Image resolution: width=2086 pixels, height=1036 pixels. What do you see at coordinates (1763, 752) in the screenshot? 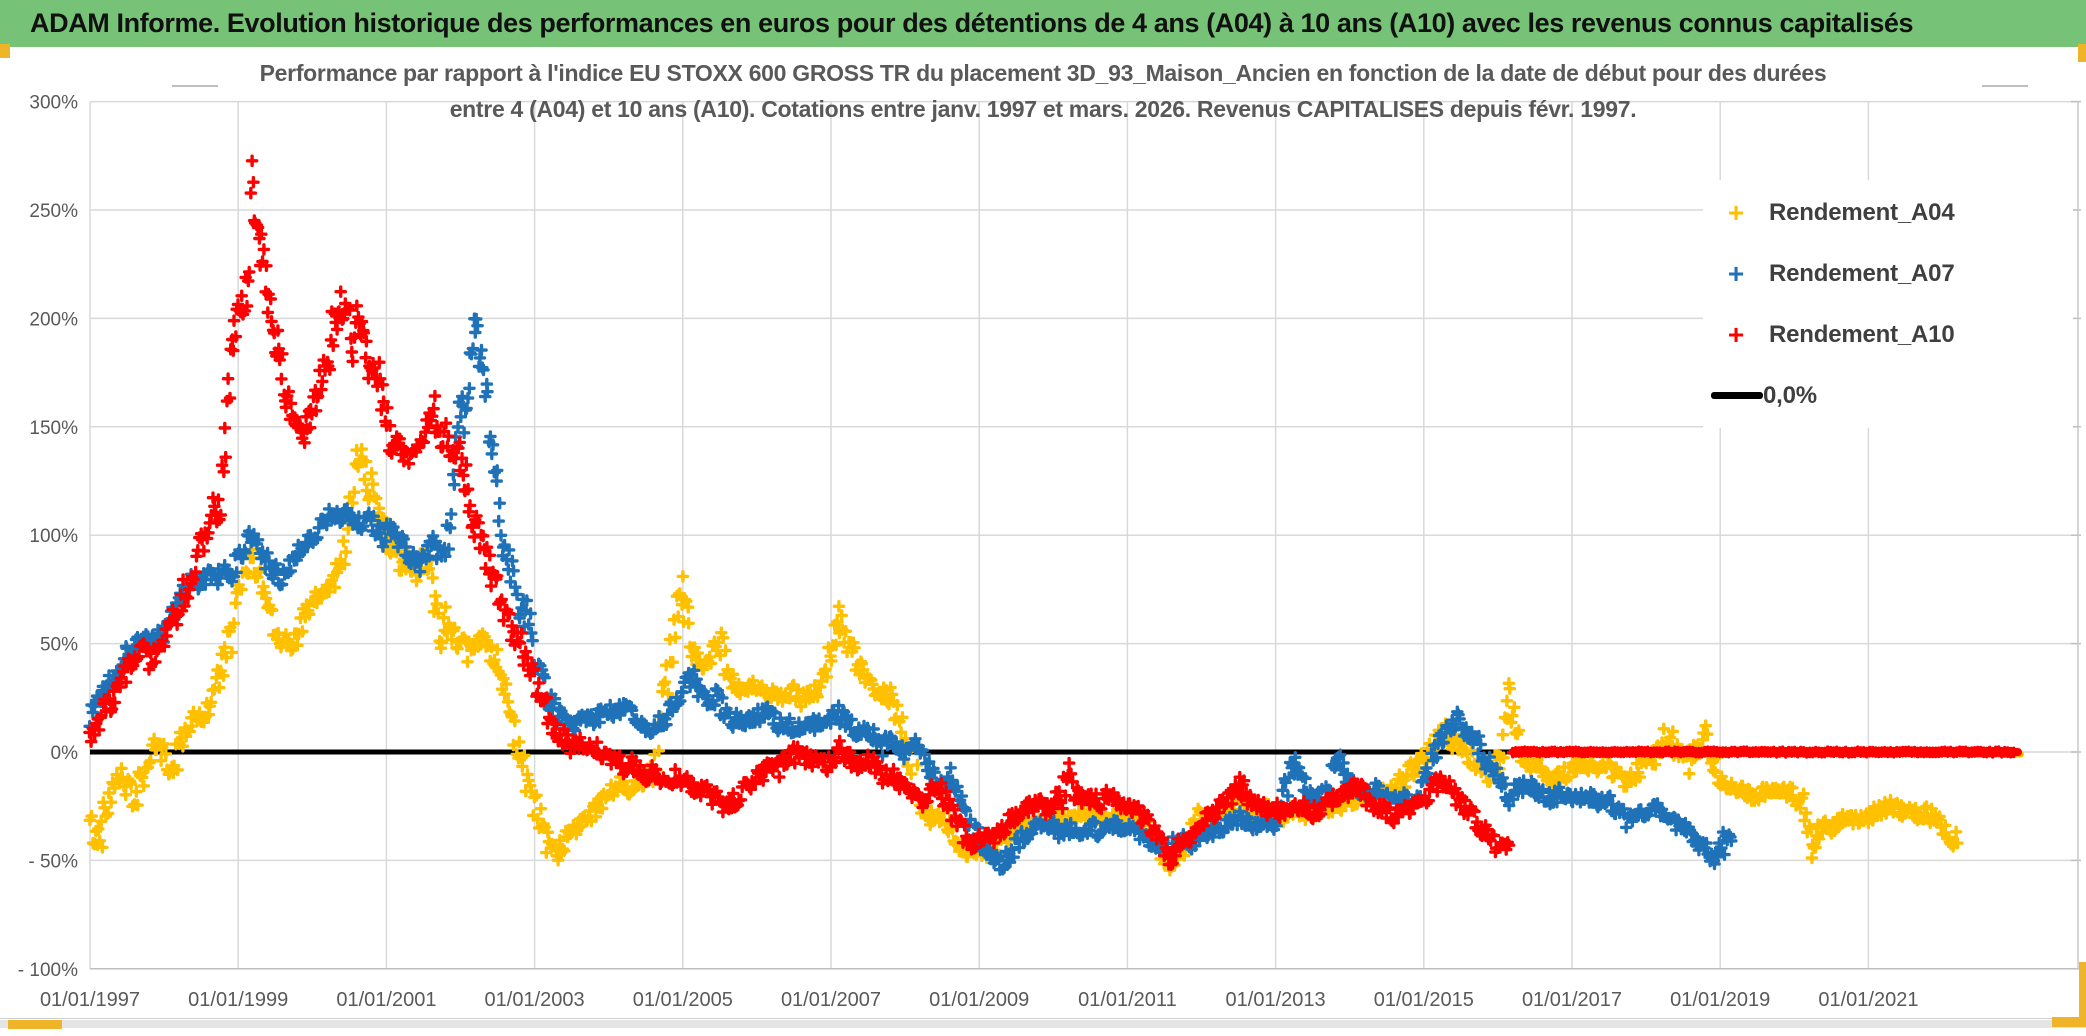
I see `zero-tail-markers-a10` at bounding box center [1763, 752].